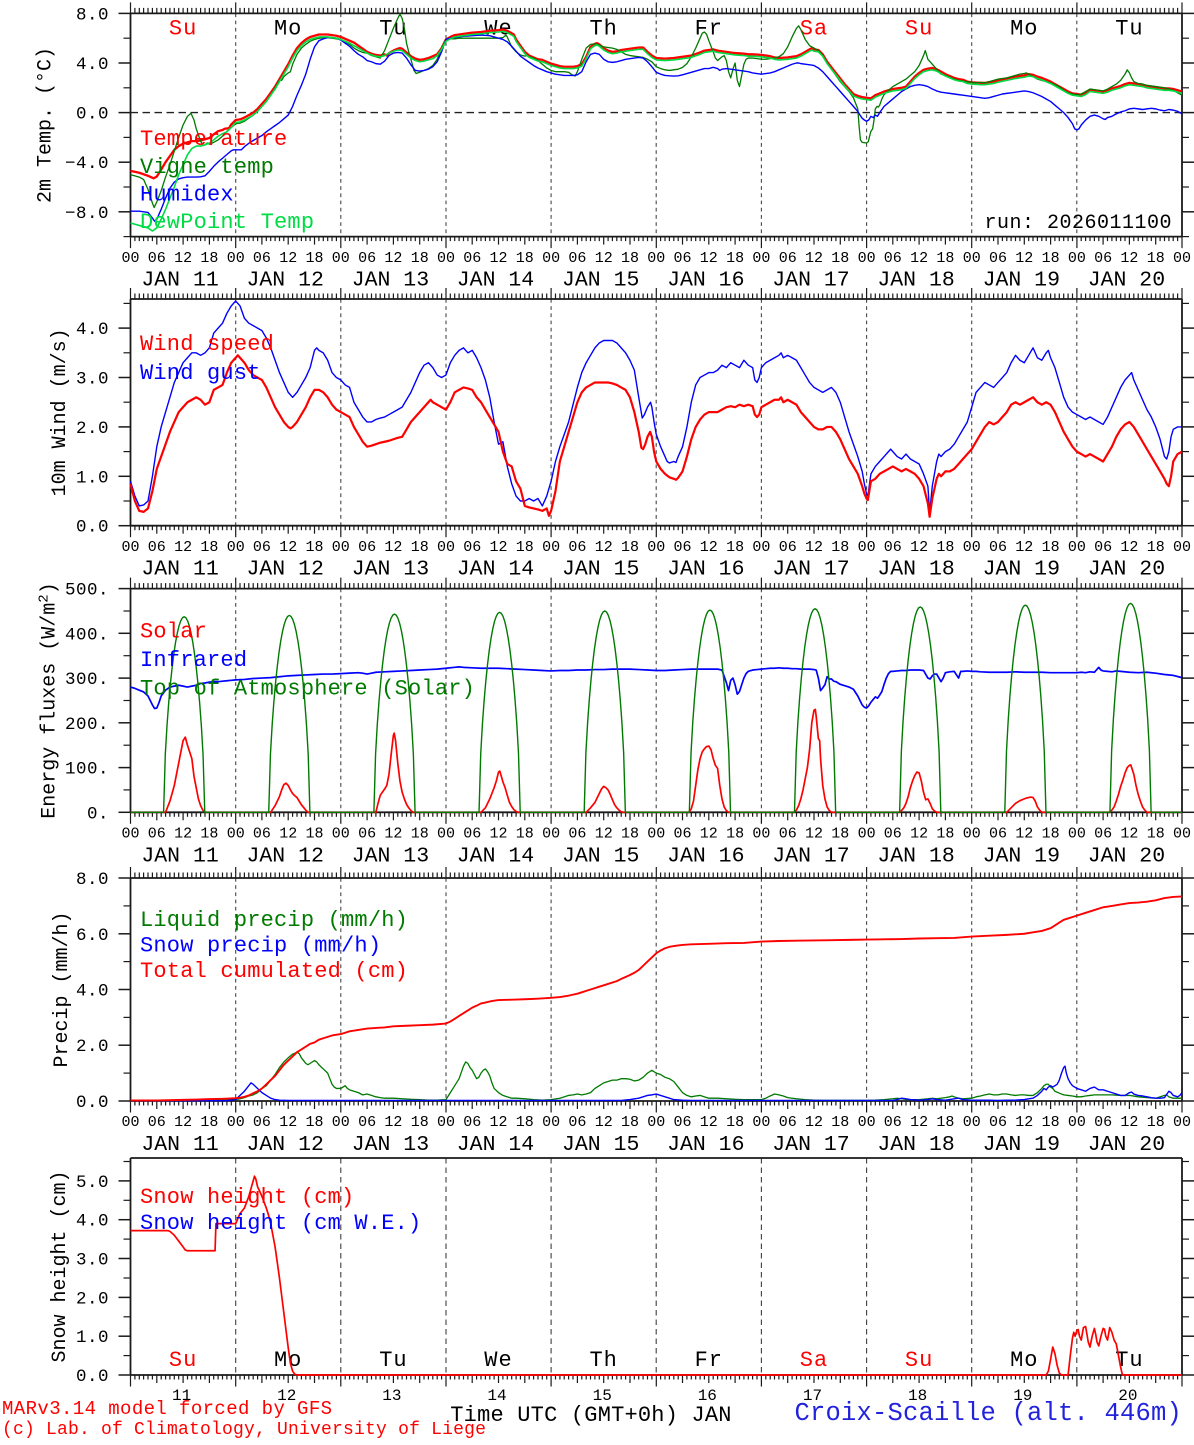  I want to click on svg-text: Sa, so click(814, 1360).